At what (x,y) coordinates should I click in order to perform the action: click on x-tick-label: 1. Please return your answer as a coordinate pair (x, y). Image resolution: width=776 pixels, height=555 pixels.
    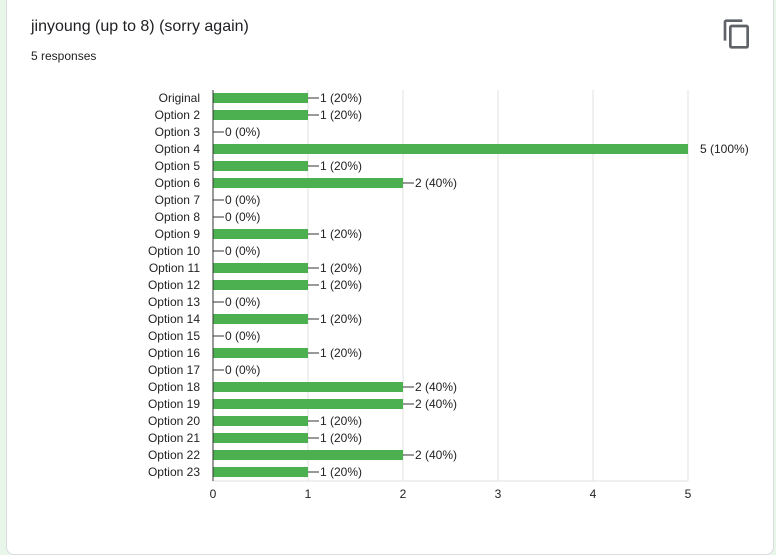
    Looking at the image, I should click on (308, 494).